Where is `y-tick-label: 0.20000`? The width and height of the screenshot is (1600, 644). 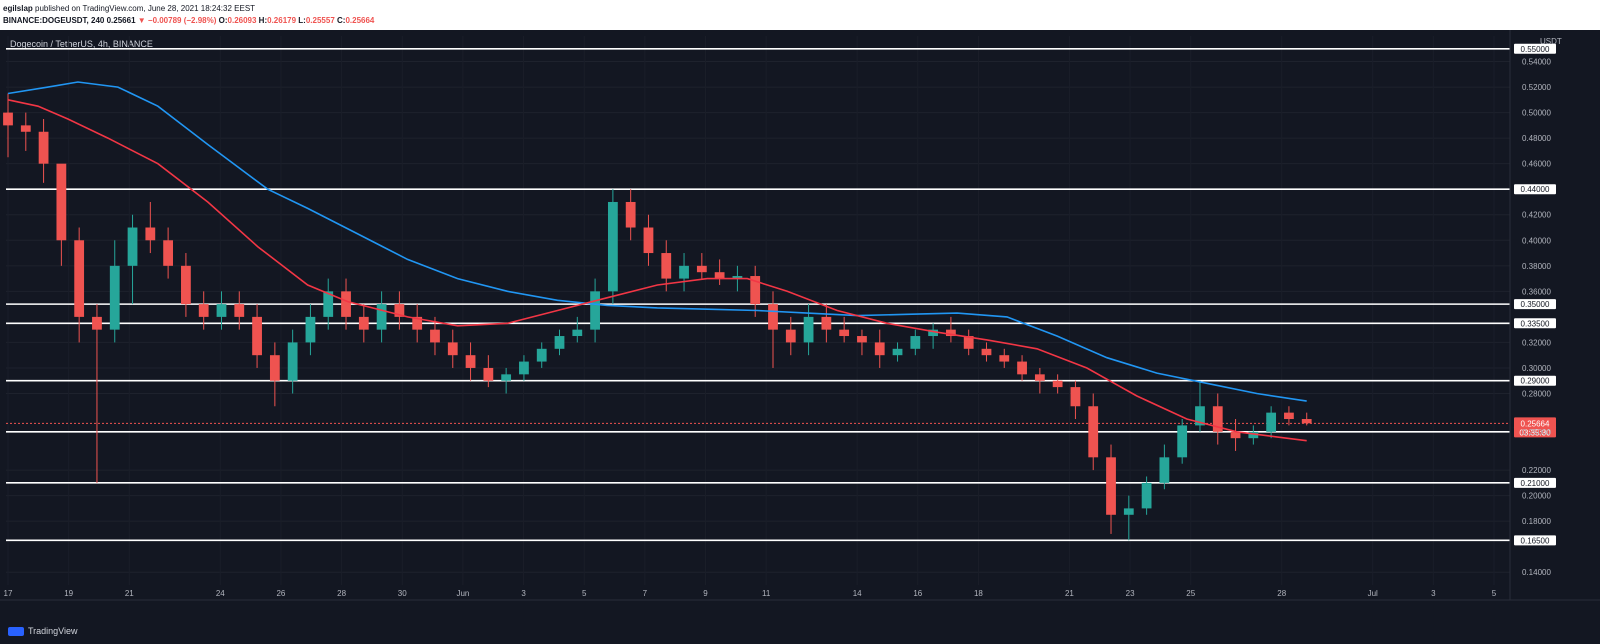
y-tick-label: 0.20000 is located at coordinates (1536, 496).